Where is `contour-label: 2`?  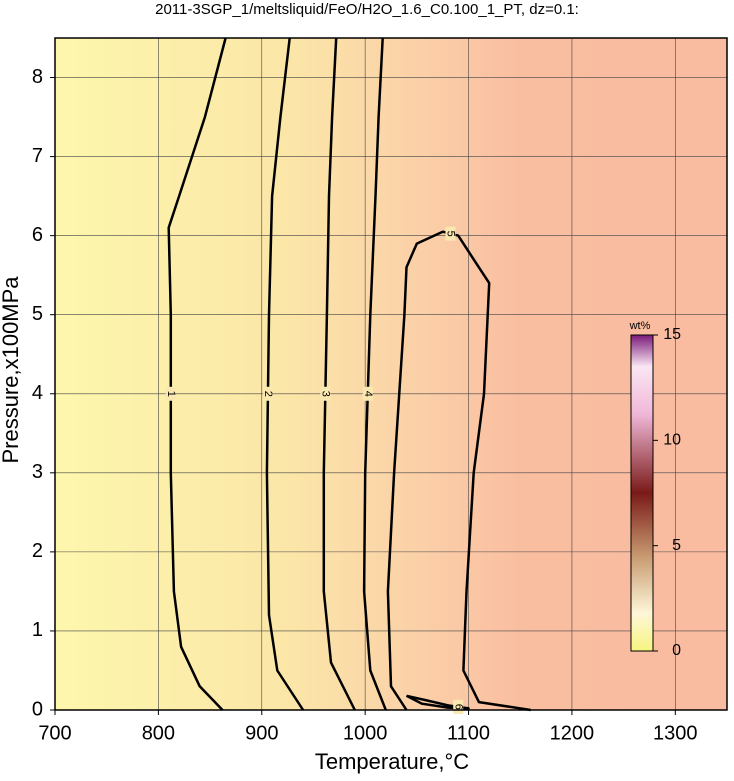
contour-label: 2 is located at coordinates (268, 394).